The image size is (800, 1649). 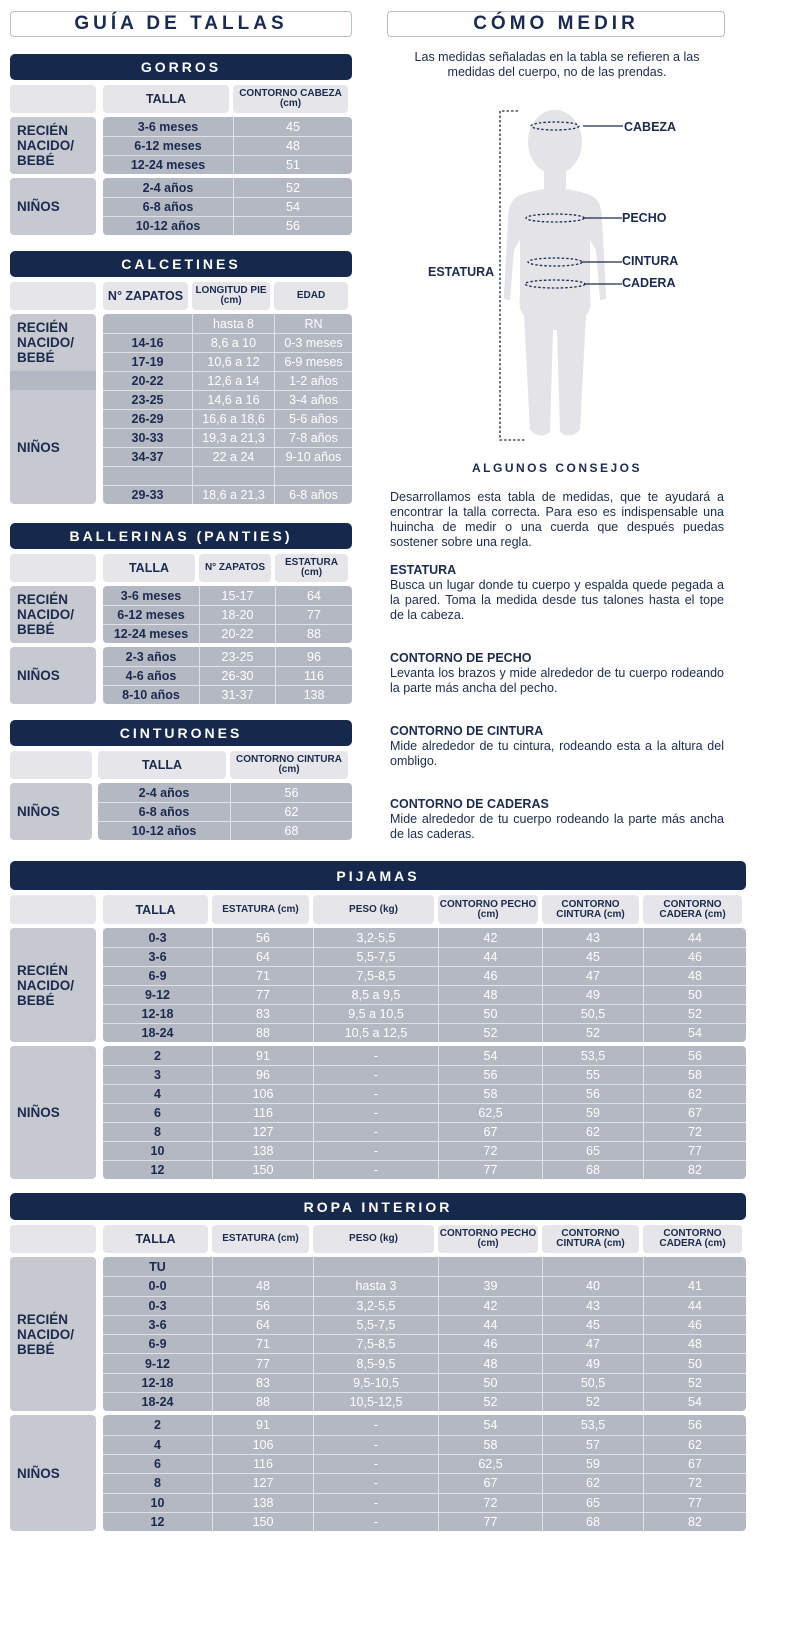 I want to click on column-header: CONTORNO CABEZA (cm), so click(x=290, y=99).